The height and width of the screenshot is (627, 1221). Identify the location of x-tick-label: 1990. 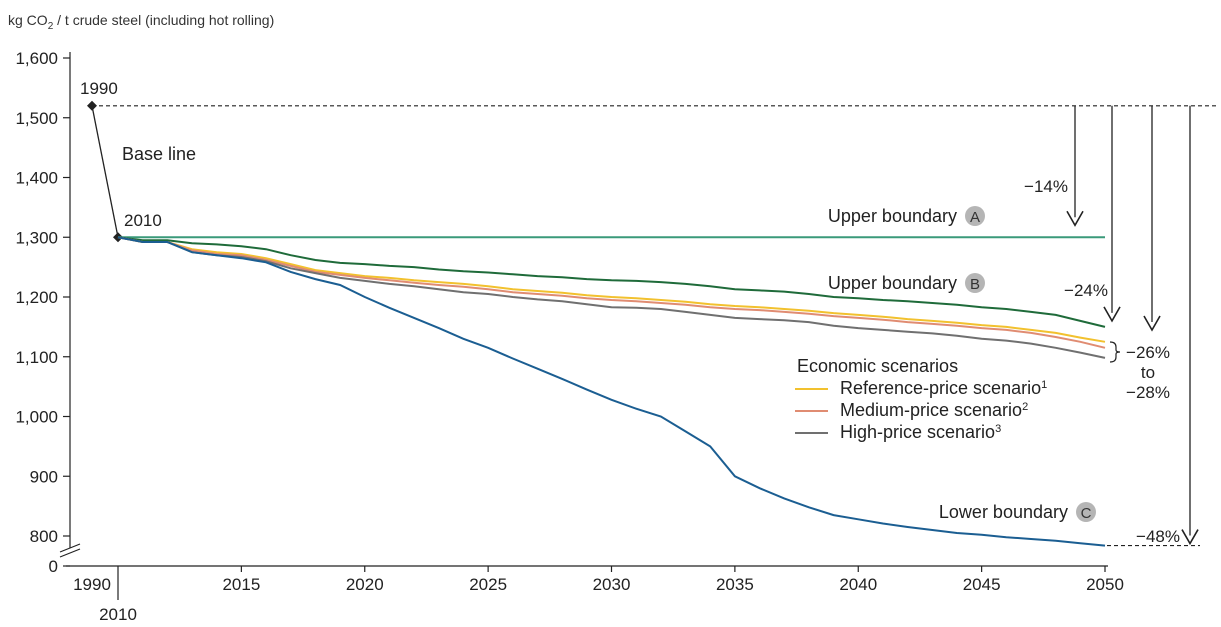
(92, 584).